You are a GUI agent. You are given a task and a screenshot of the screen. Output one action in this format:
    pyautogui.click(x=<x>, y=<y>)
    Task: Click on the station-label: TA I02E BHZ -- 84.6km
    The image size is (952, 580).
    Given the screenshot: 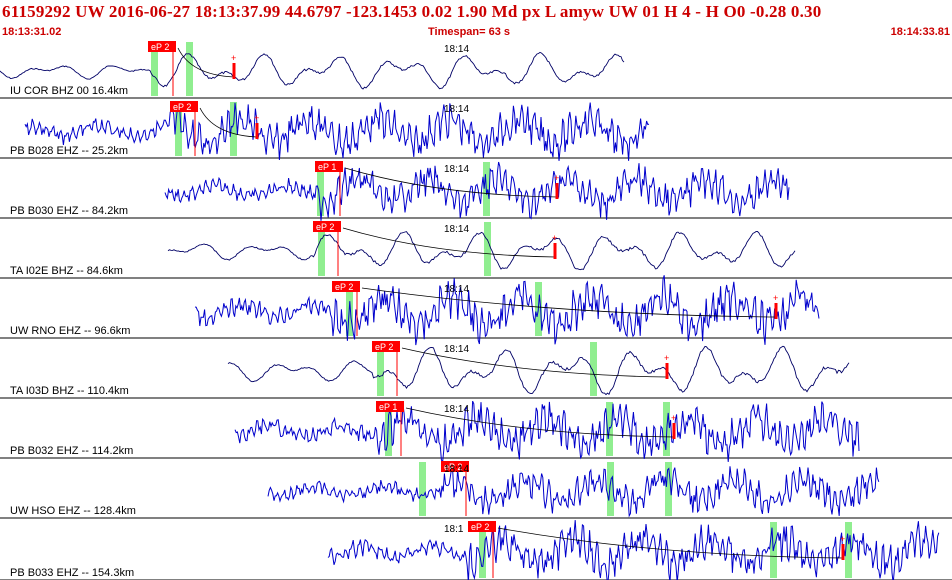 What is the action you would take?
    pyautogui.click(x=66, y=271)
    